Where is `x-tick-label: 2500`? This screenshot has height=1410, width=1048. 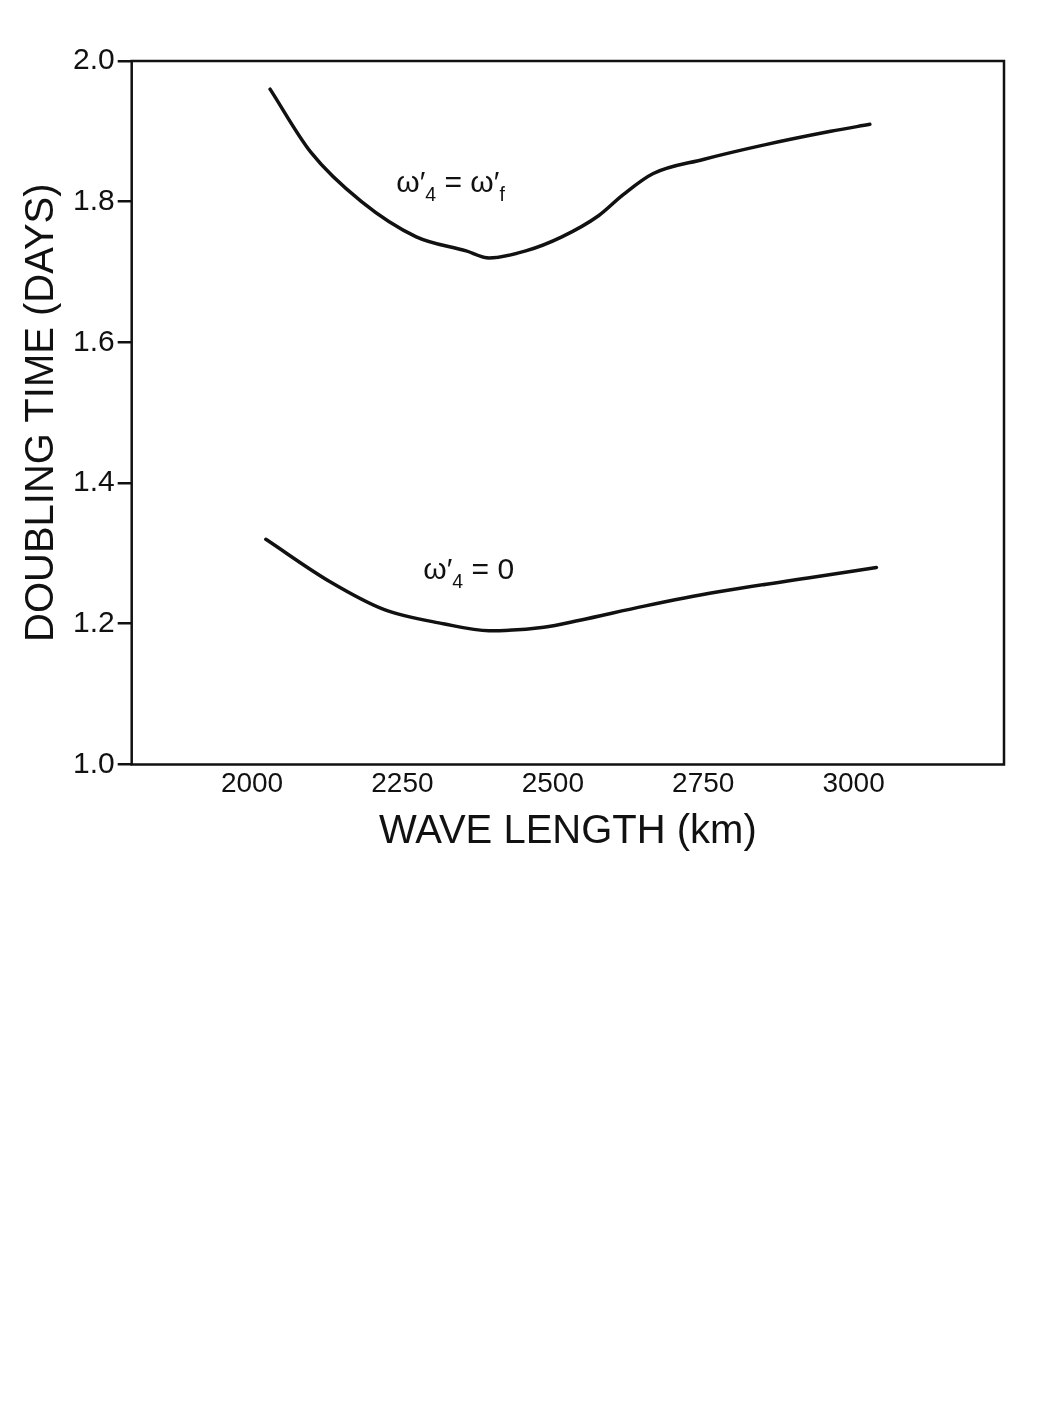
x-tick-label: 2500 is located at coordinates (552, 782).